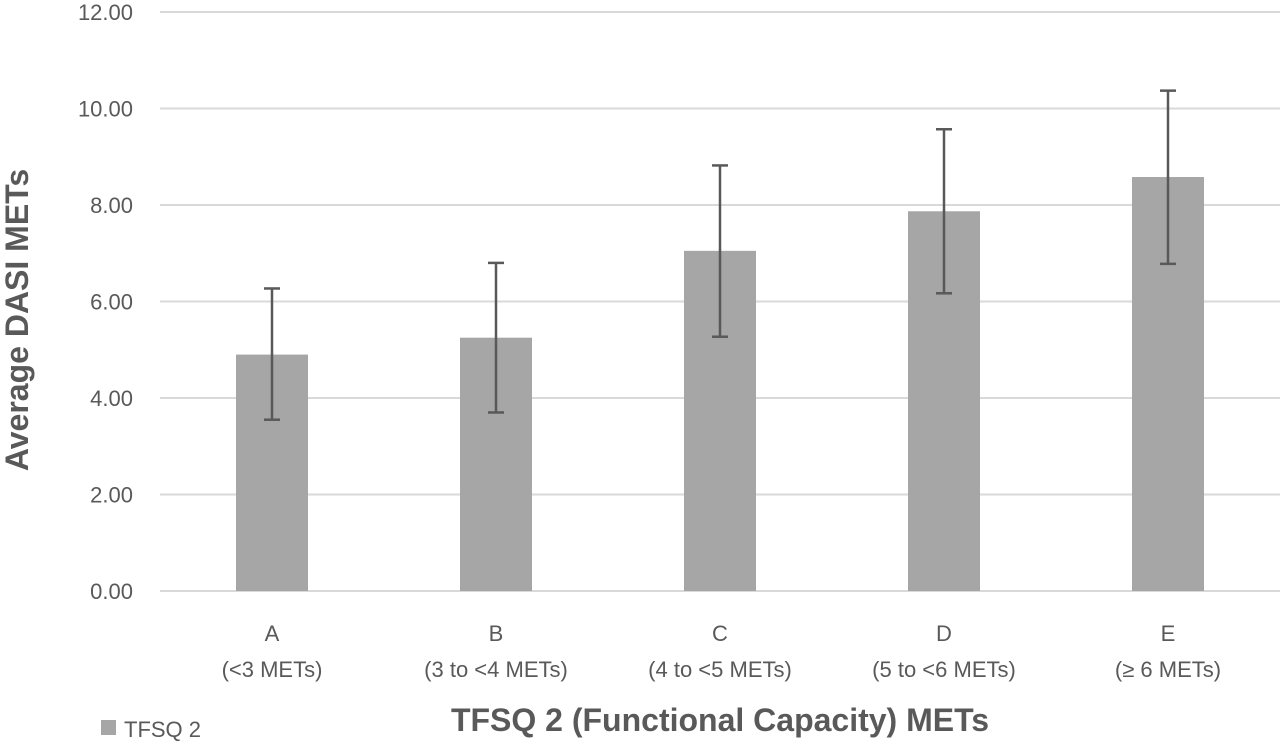 The height and width of the screenshot is (743, 1280). What do you see at coordinates (272, 354) in the screenshot?
I see `error-bar-a` at bounding box center [272, 354].